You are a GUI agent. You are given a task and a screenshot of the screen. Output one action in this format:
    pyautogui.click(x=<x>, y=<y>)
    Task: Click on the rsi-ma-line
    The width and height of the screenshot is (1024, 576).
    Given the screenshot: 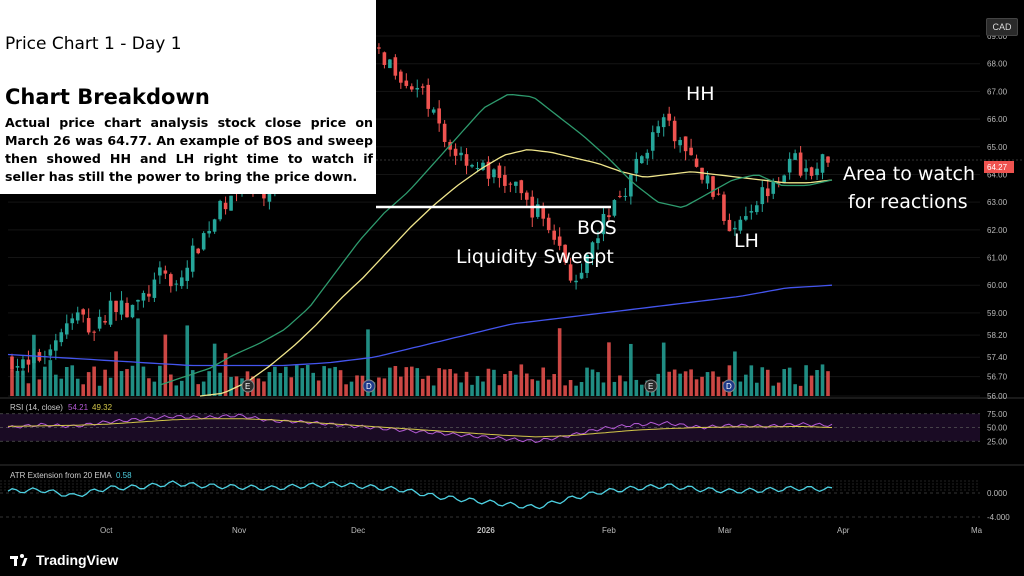 What is the action you would take?
    pyautogui.click(x=420, y=428)
    